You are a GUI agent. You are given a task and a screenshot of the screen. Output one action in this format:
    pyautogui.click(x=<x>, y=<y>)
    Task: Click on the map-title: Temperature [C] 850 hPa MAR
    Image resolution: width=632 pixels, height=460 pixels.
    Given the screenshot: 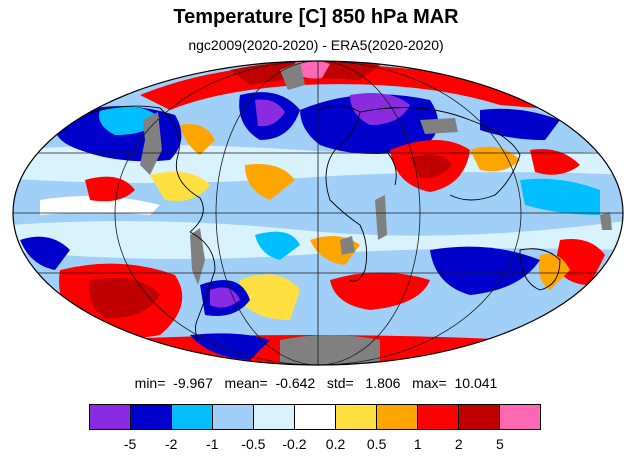 What is the action you would take?
    pyautogui.click(x=316, y=17)
    